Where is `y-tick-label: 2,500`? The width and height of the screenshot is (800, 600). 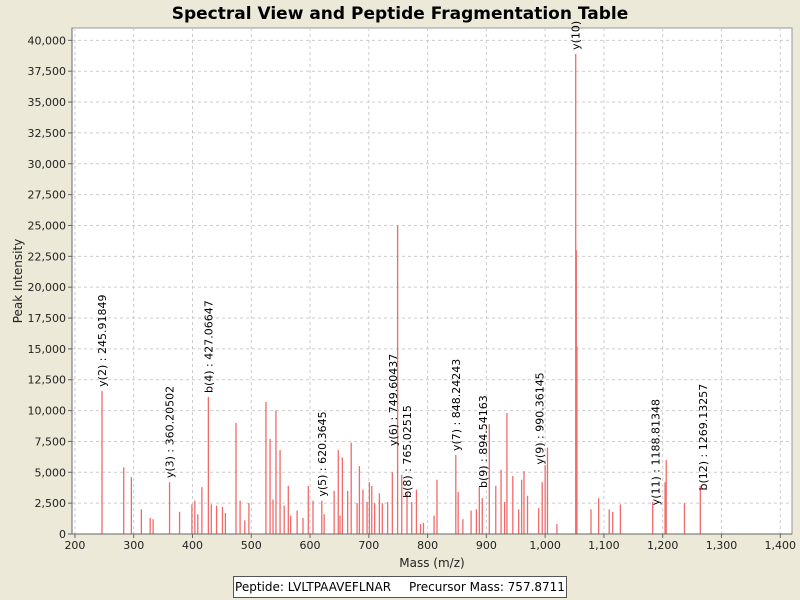
y-tick-label: 2,500 is located at coordinates (51, 503).